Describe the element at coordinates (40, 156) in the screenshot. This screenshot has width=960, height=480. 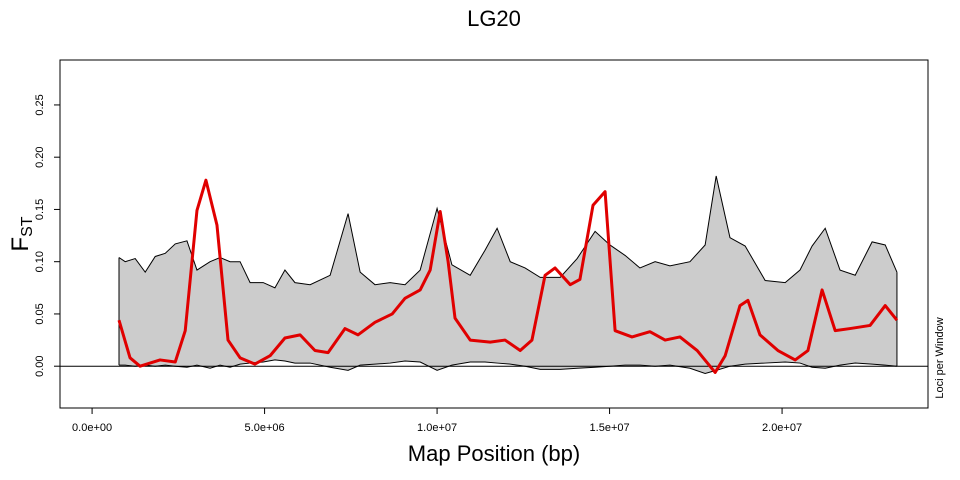
I see `y-tick-label: 0.20` at that location.